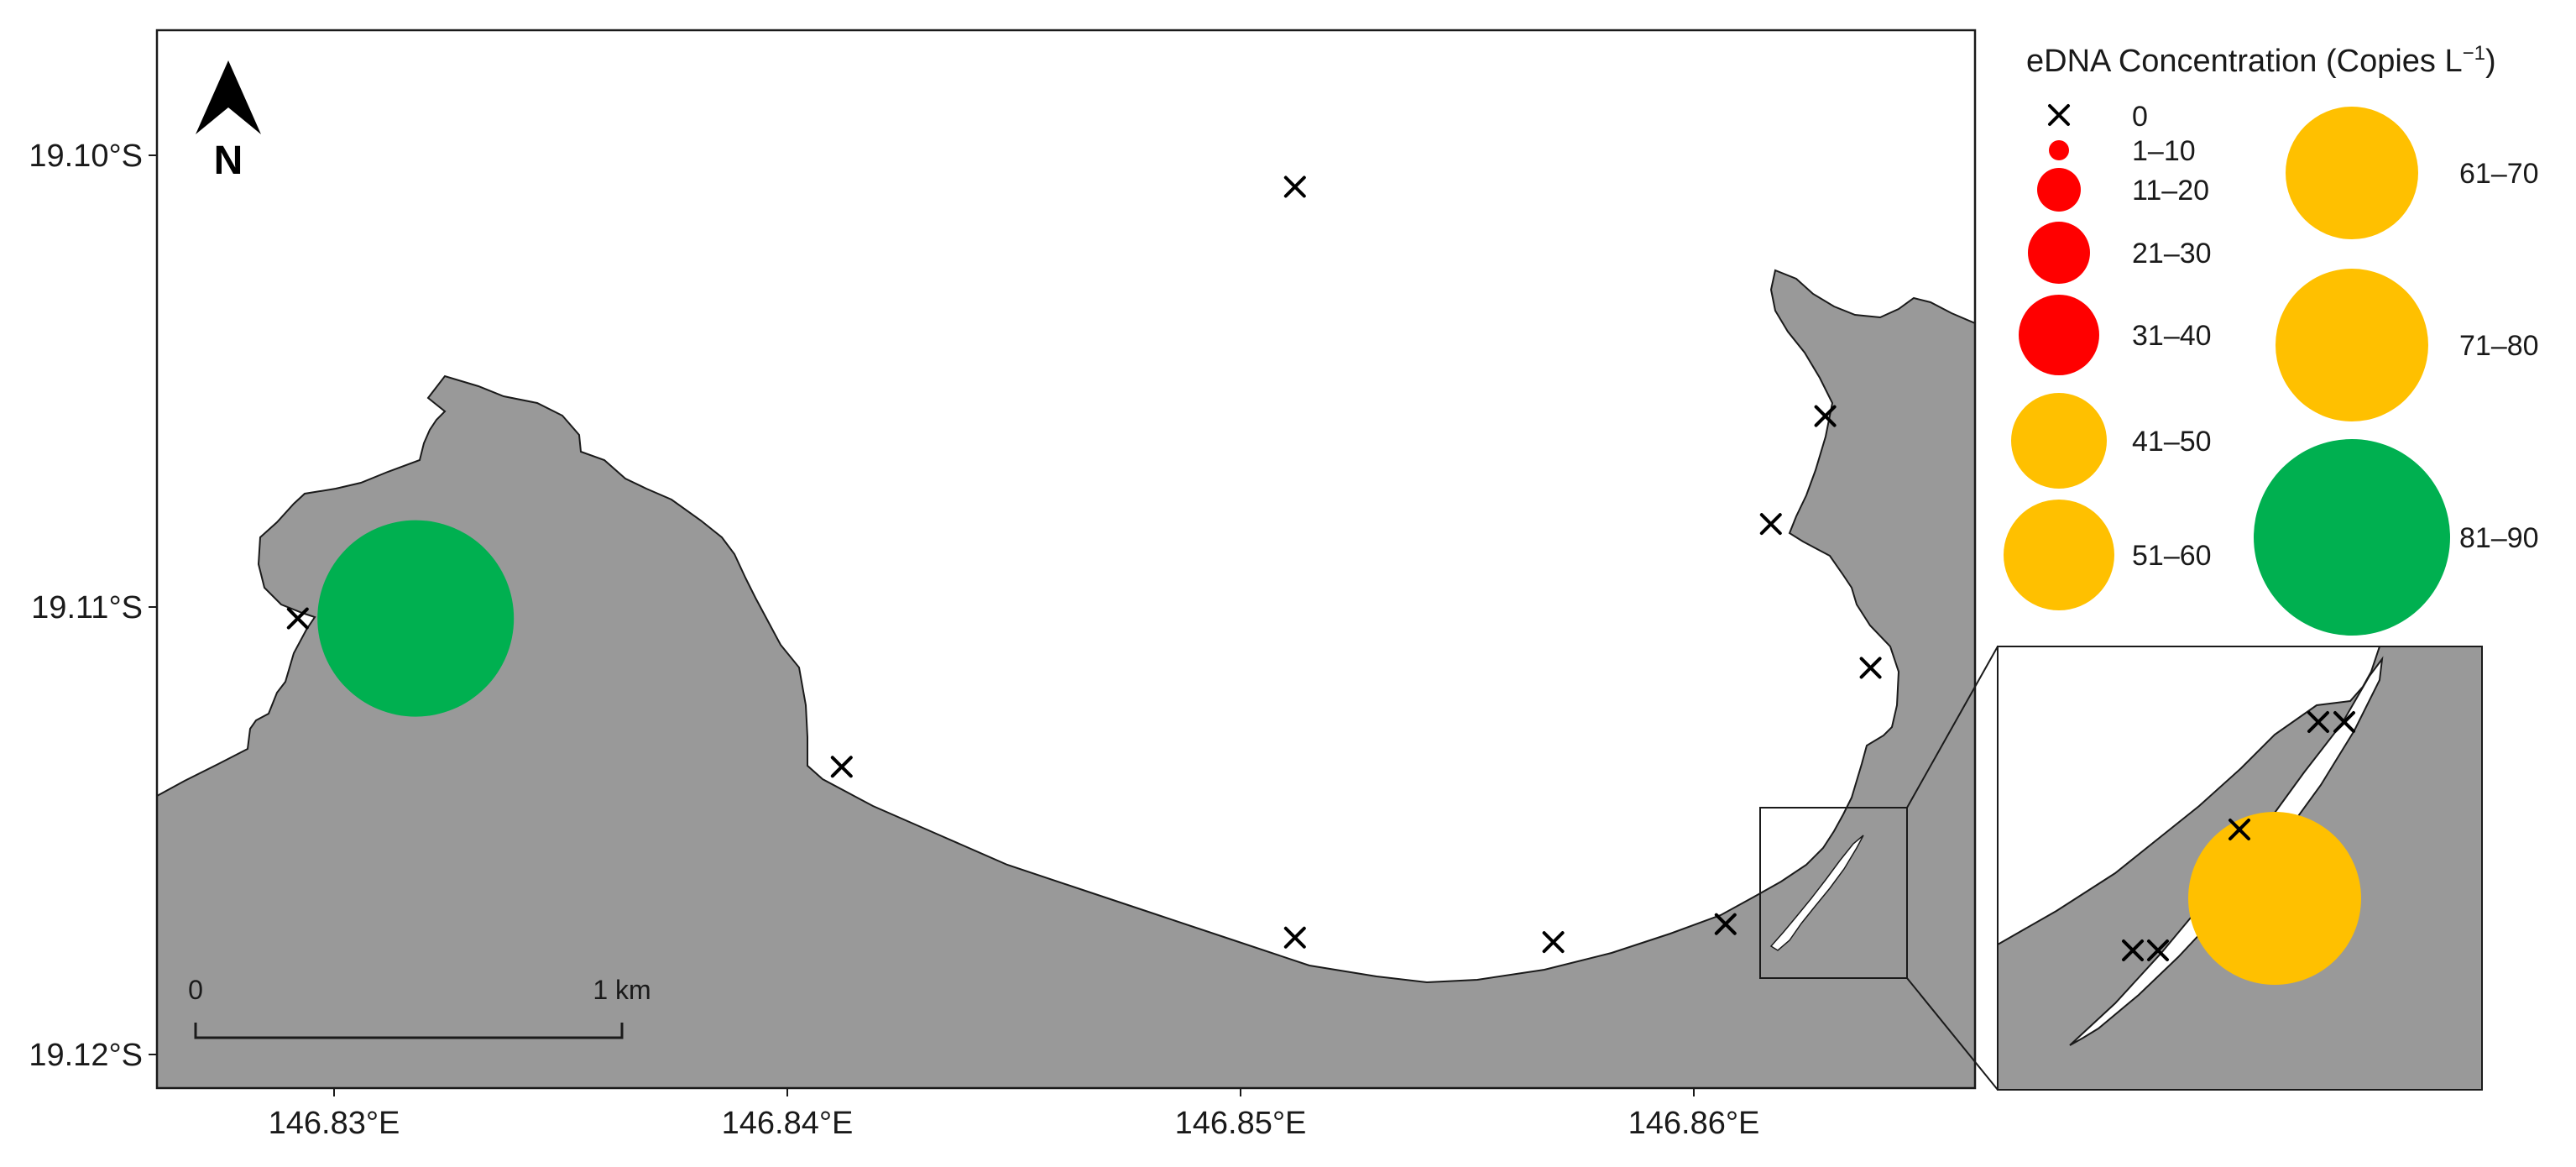 The width and height of the screenshot is (2576, 1167). I want to click on scale-start-label: 0, so click(195, 990).